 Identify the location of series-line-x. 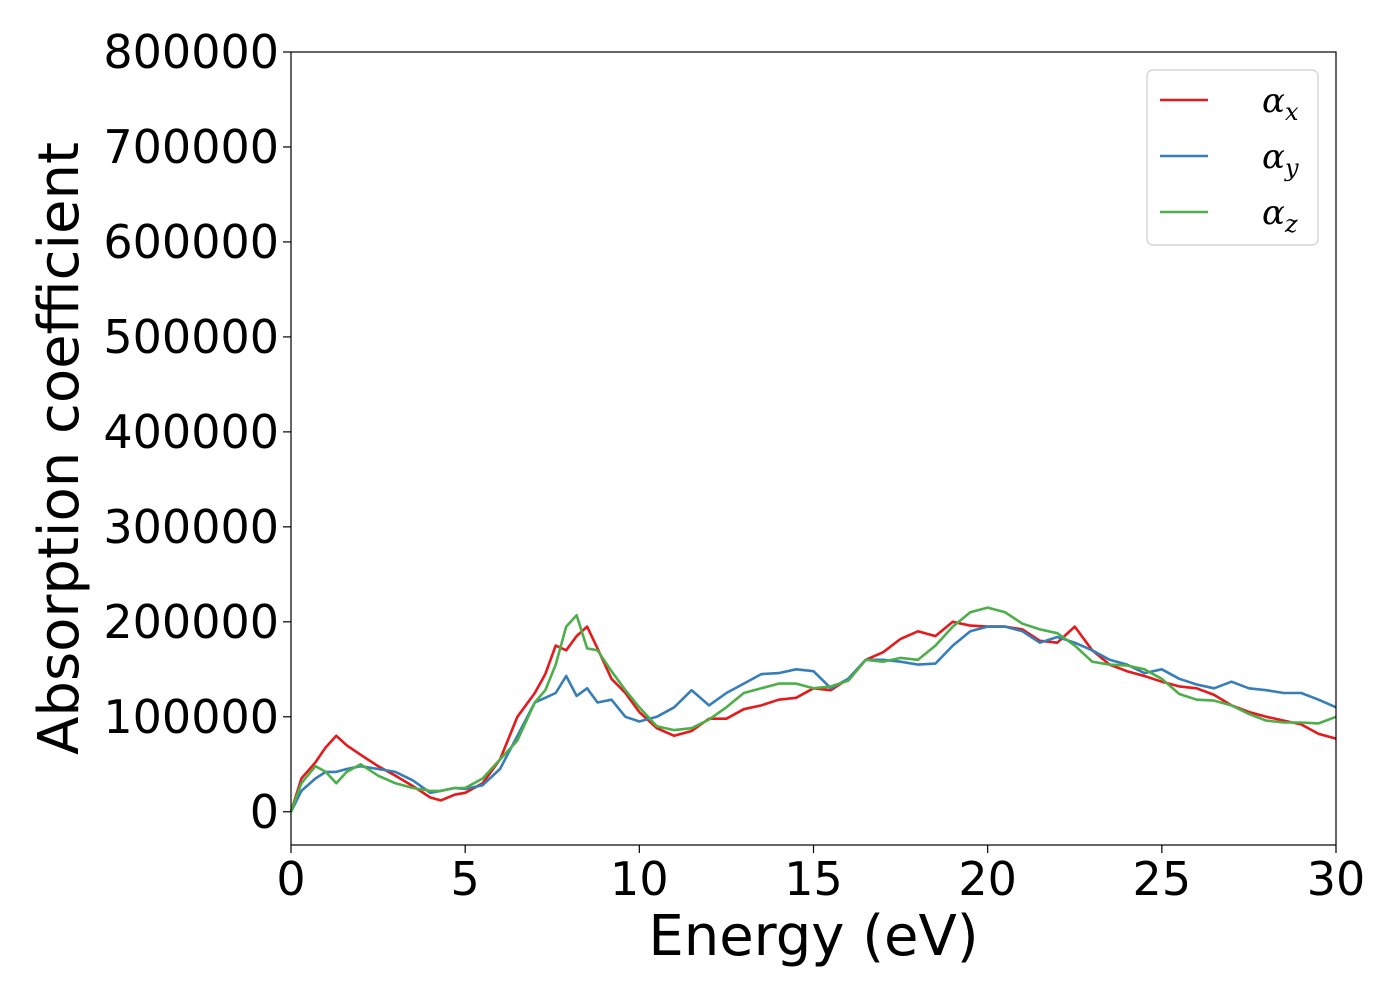
(813, 716).